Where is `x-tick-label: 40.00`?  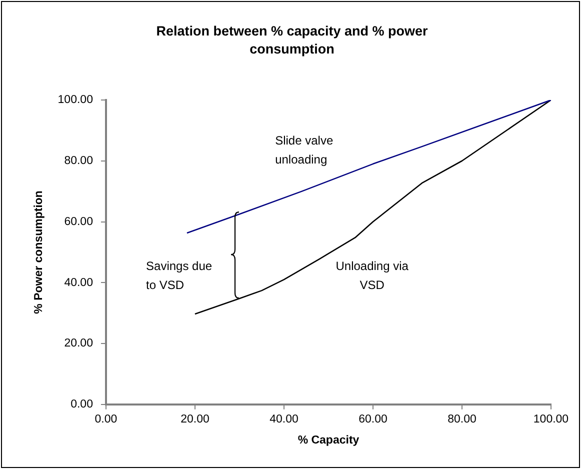 x-tick-label: 40.00 is located at coordinates (284, 419).